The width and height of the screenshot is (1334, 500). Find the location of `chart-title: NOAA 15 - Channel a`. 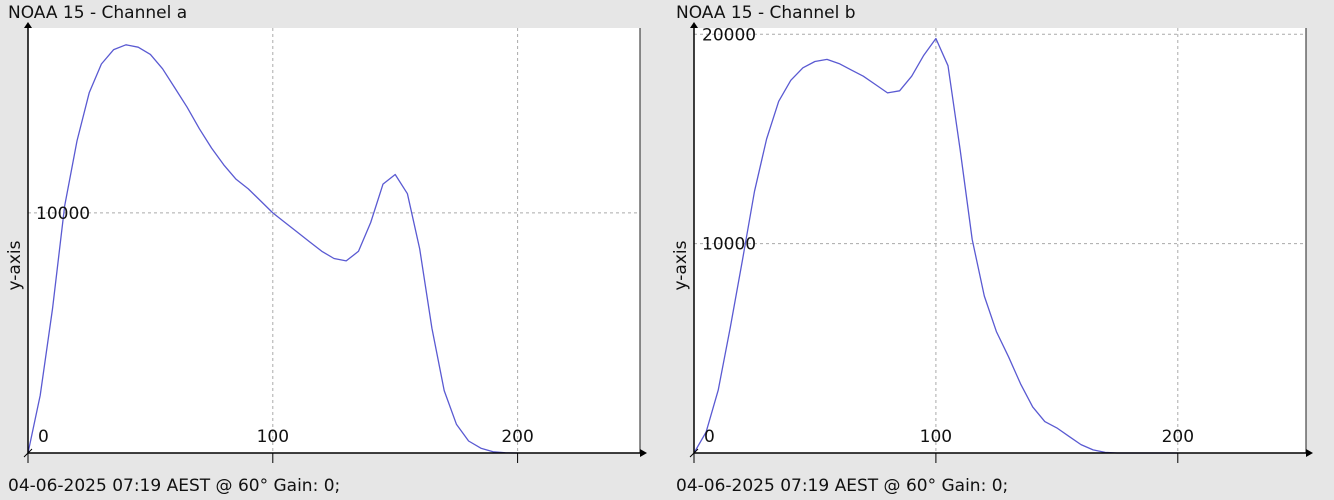

chart-title: NOAA 15 - Channel a is located at coordinates (98, 13).